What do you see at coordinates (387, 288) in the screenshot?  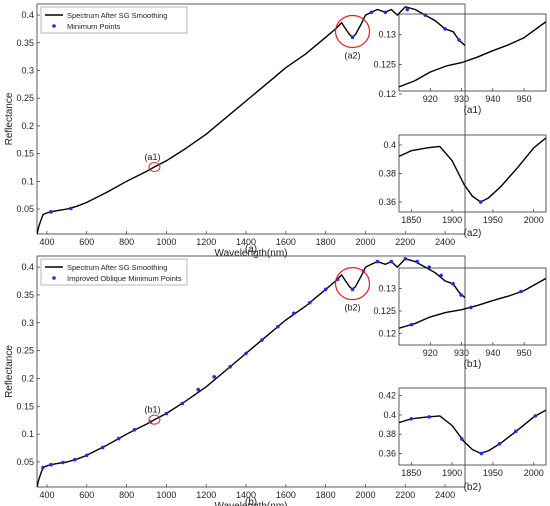 I see `y-tick-label-b1-2: 0.13` at bounding box center [387, 288].